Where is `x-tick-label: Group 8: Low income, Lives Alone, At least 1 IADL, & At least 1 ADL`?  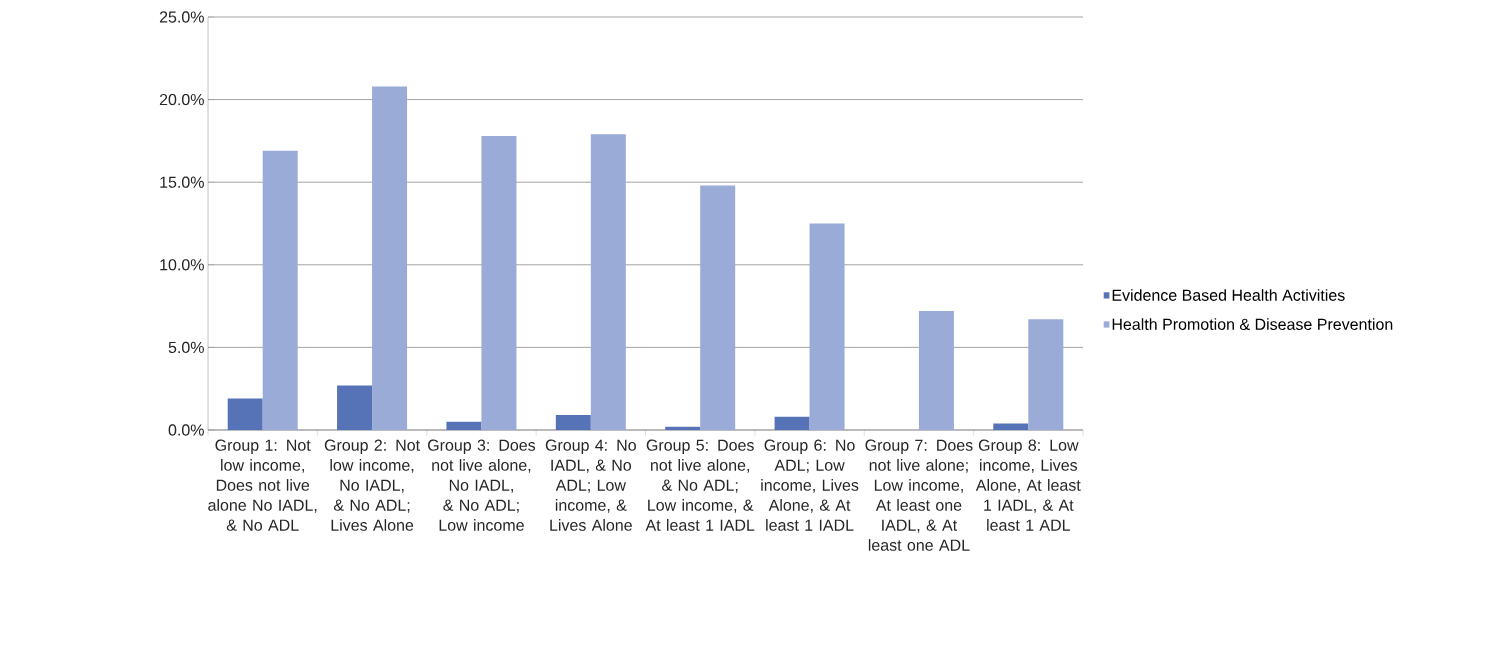 x-tick-label: Group 8: Low income, Lives Alone, At least 1 IADL, & At least 1 ADL is located at coordinates (1028, 485).